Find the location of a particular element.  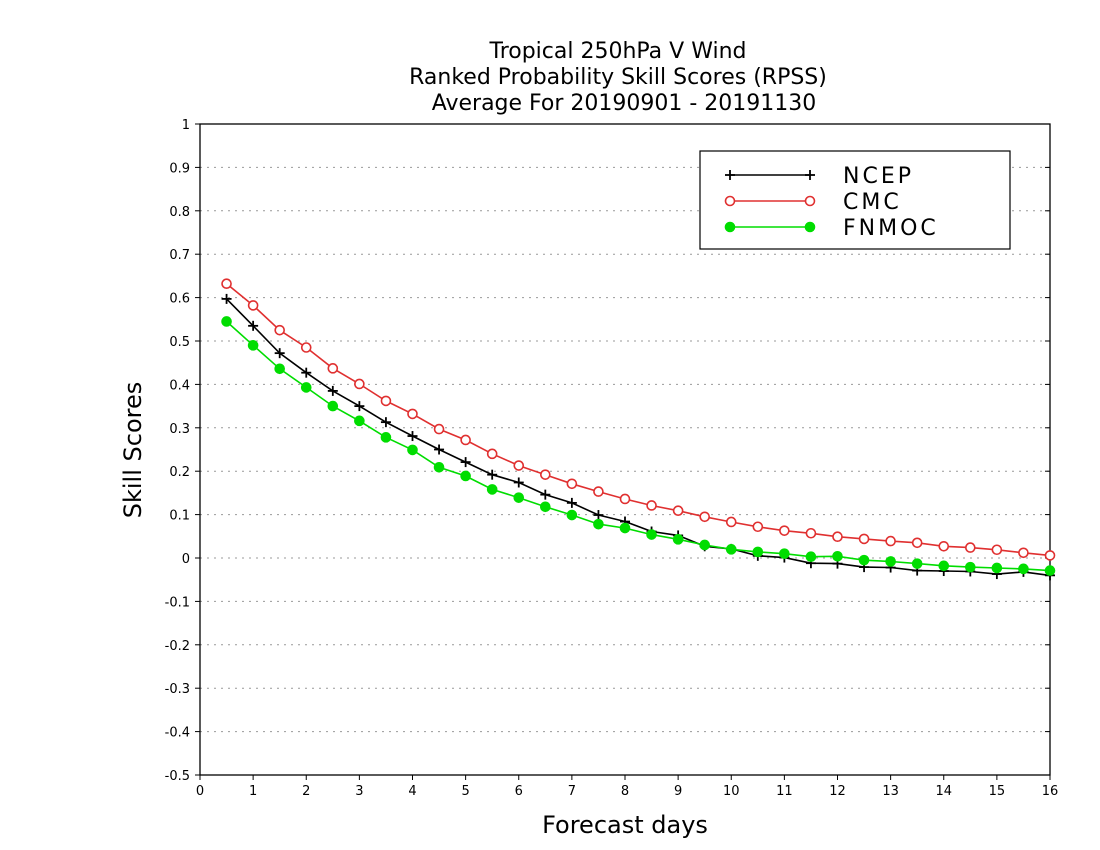

y-tick-label: 0.5 is located at coordinates (179, 342).